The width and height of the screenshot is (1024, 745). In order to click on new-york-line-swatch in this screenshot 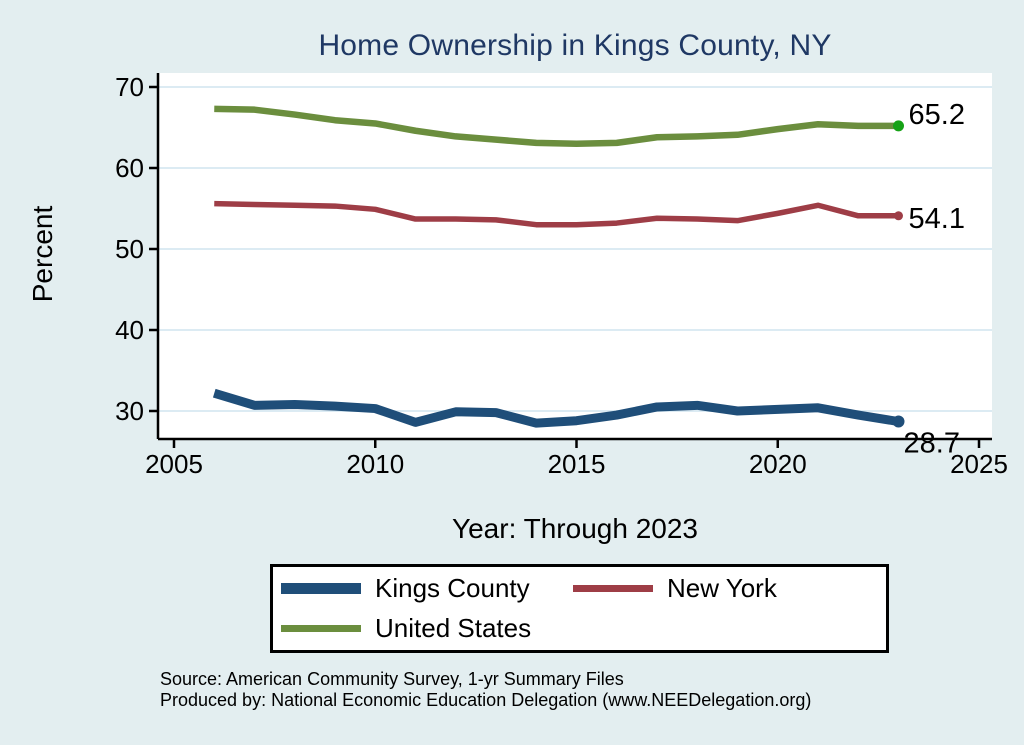, I will do `click(613, 589)`.